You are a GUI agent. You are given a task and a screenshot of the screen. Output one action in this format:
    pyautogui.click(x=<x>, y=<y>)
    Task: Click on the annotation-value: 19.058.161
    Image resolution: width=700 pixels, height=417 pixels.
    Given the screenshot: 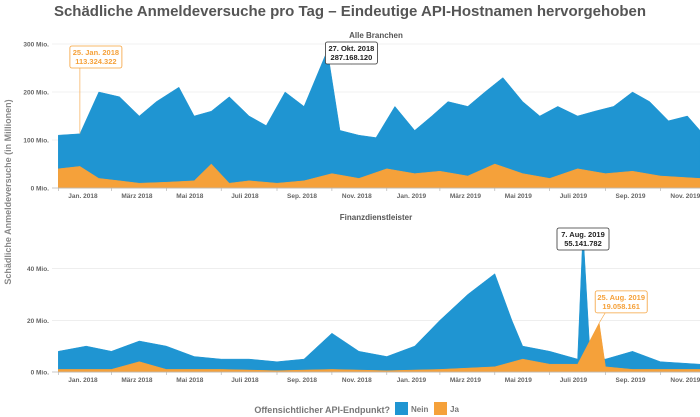 What is the action you would take?
    pyautogui.click(x=621, y=306)
    